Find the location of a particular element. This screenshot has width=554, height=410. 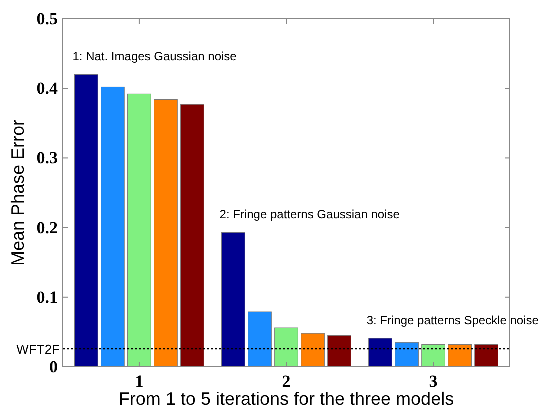

annotation: 2: Fringe patterns Gaussian noise is located at coordinates (310, 215).